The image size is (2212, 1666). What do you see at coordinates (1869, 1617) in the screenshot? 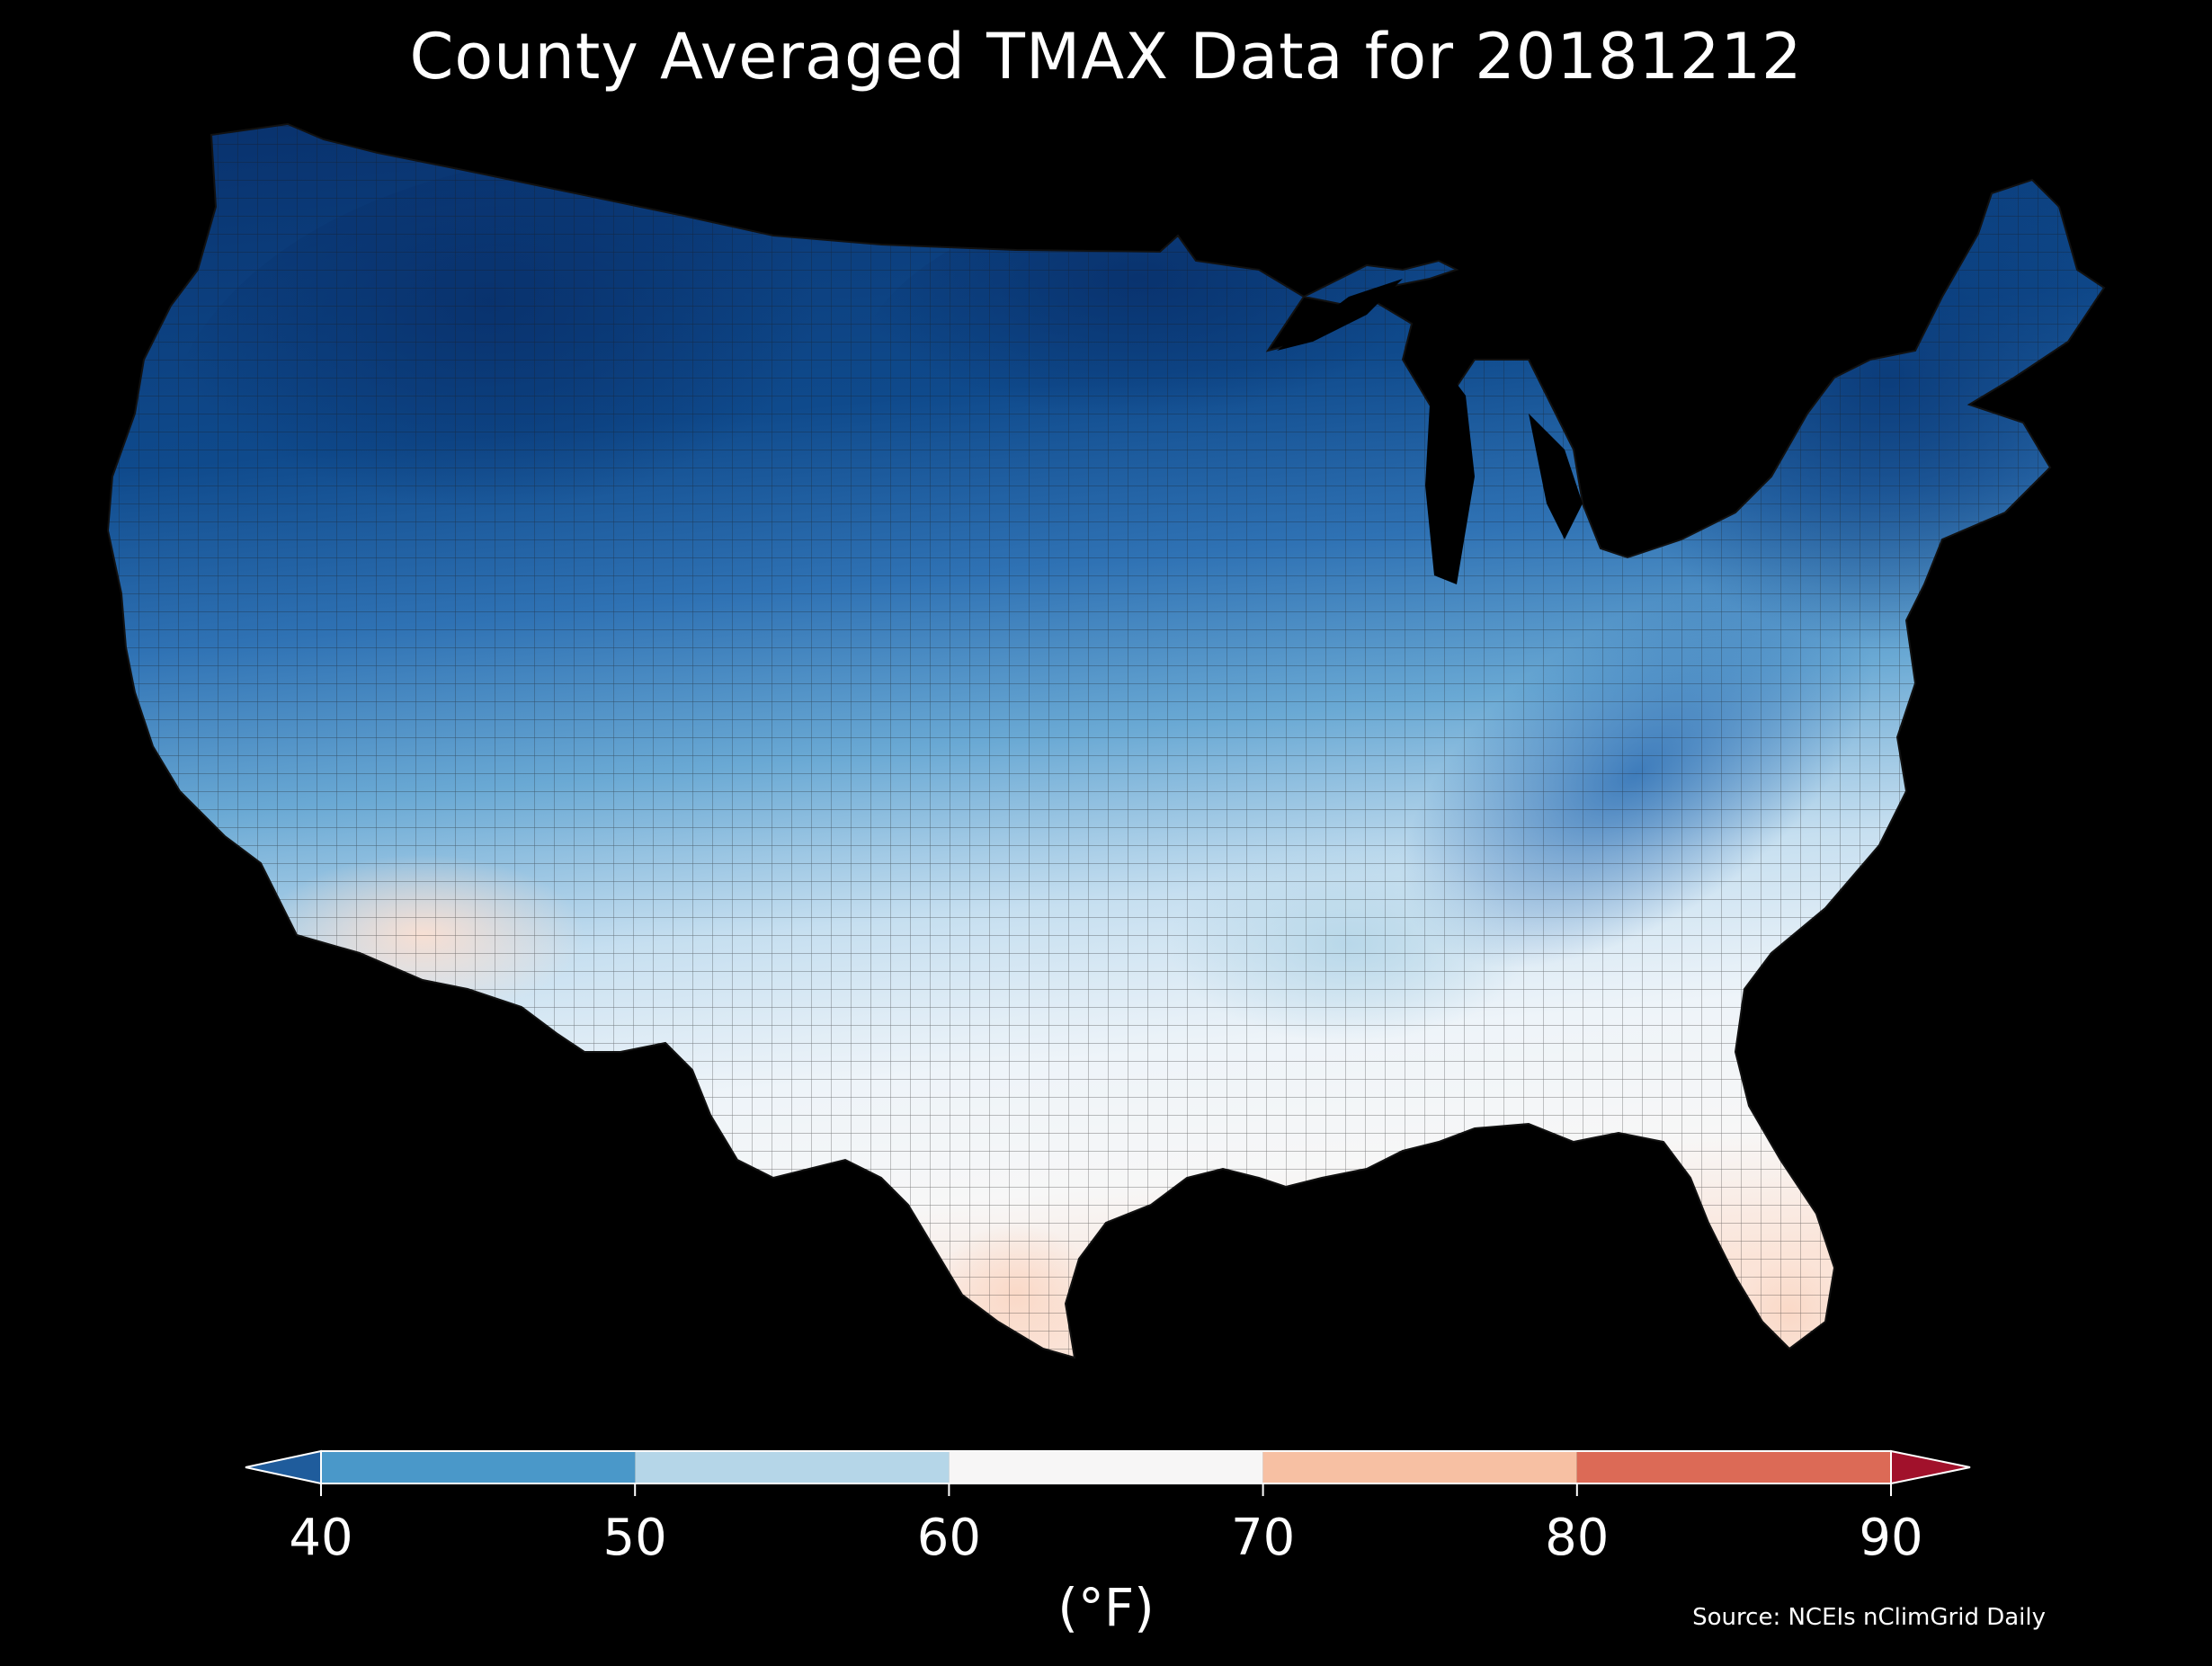
I see `source-credit: Source: NCEIs nClimGrid Daily` at bounding box center [1869, 1617].